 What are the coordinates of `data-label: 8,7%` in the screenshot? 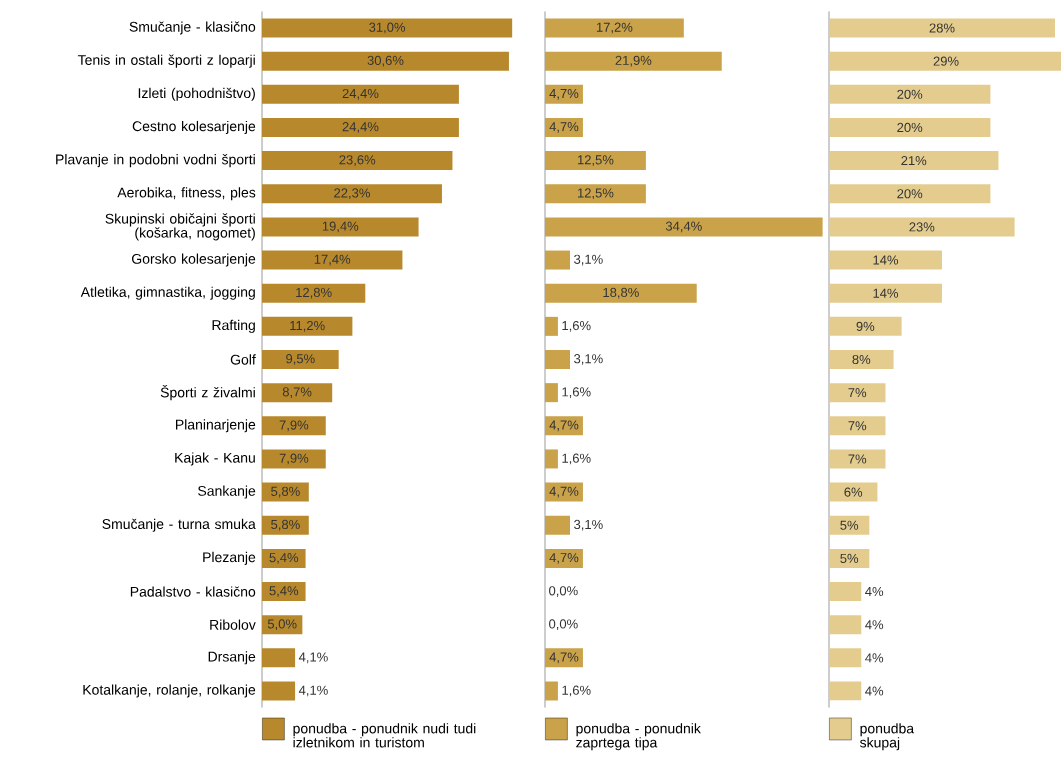 It's located at (297, 393).